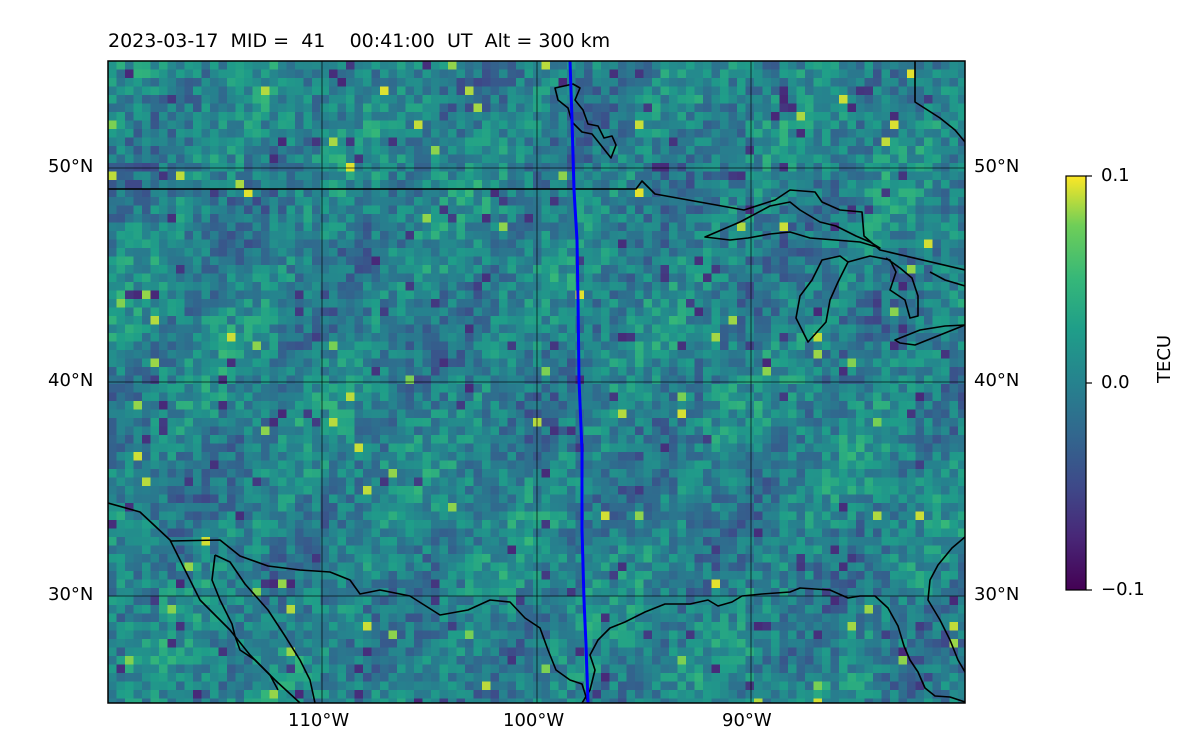 This screenshot has width=1200, height=750. Describe the element at coordinates (163, 41) in the screenshot. I see `title-date: 2023-03-17` at that location.